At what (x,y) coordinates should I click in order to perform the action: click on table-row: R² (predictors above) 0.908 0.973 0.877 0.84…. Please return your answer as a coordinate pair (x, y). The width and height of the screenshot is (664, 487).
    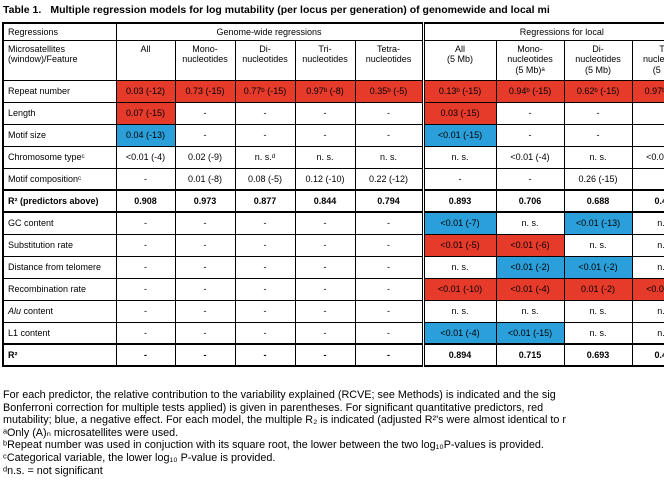
    Looking at the image, I should click on (333, 201).